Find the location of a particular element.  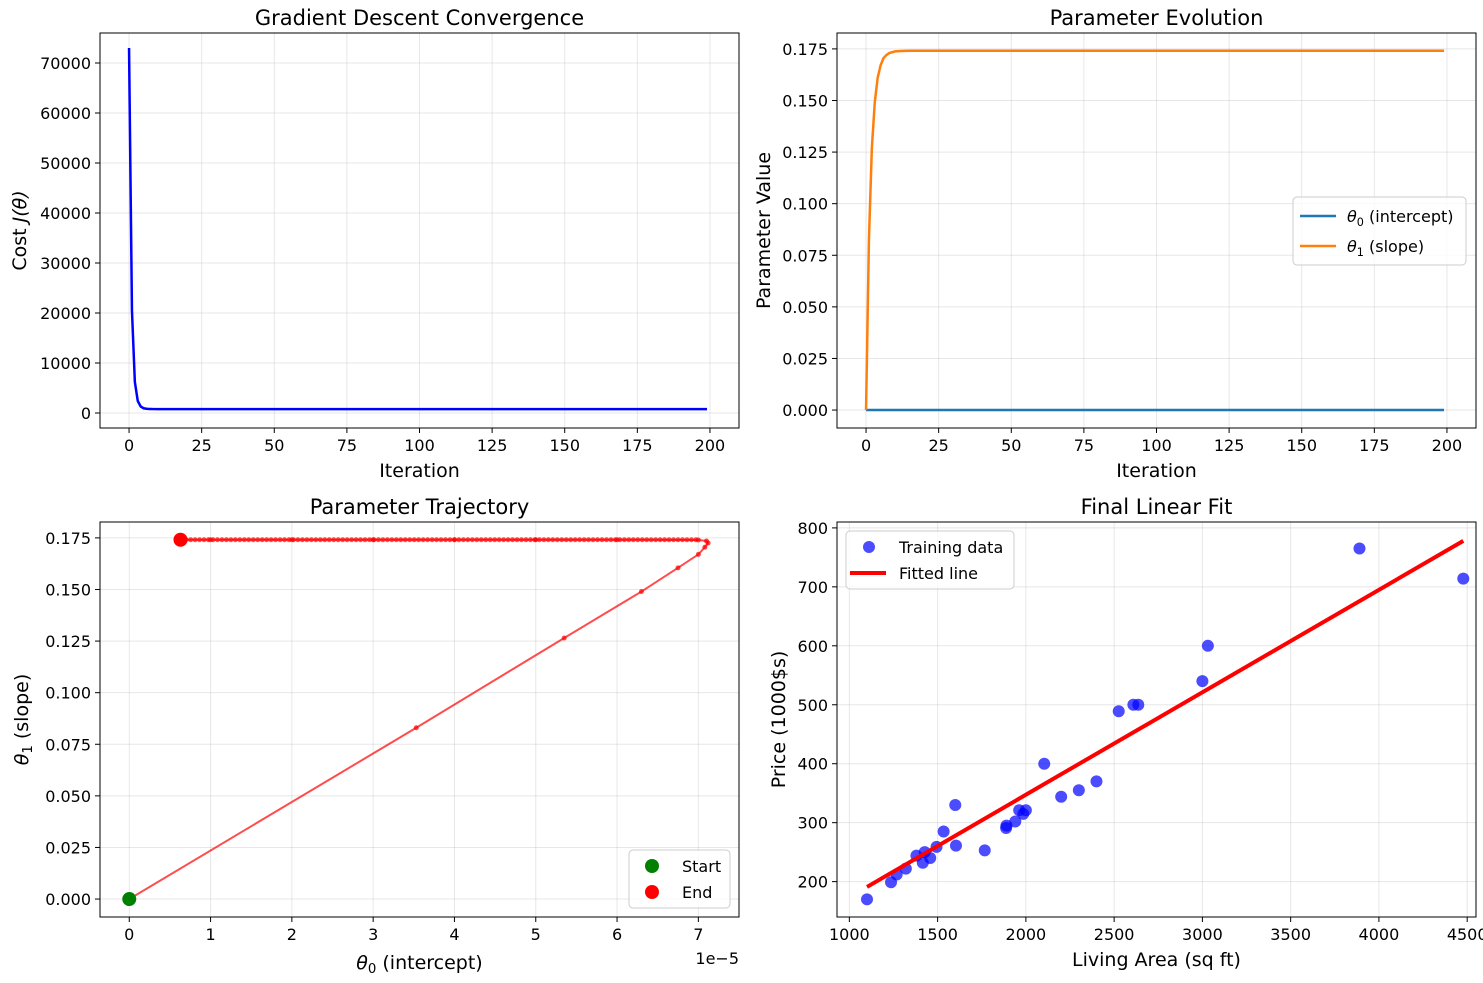

legend: Start End is located at coordinates (679, 879).